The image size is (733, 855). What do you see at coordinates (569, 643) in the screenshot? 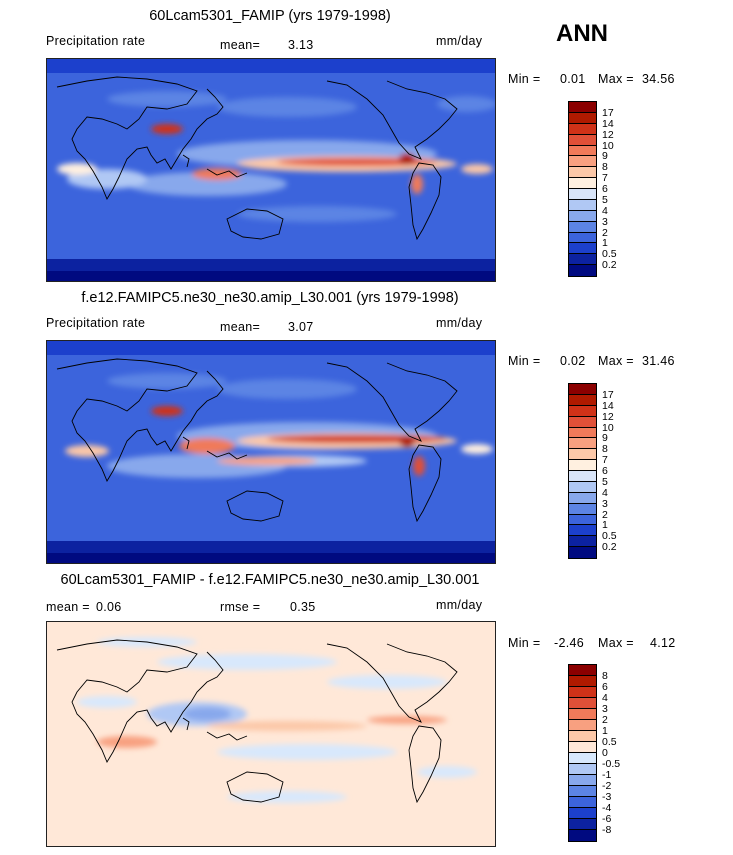
I see `panel3-min-value: -2.46` at bounding box center [569, 643].